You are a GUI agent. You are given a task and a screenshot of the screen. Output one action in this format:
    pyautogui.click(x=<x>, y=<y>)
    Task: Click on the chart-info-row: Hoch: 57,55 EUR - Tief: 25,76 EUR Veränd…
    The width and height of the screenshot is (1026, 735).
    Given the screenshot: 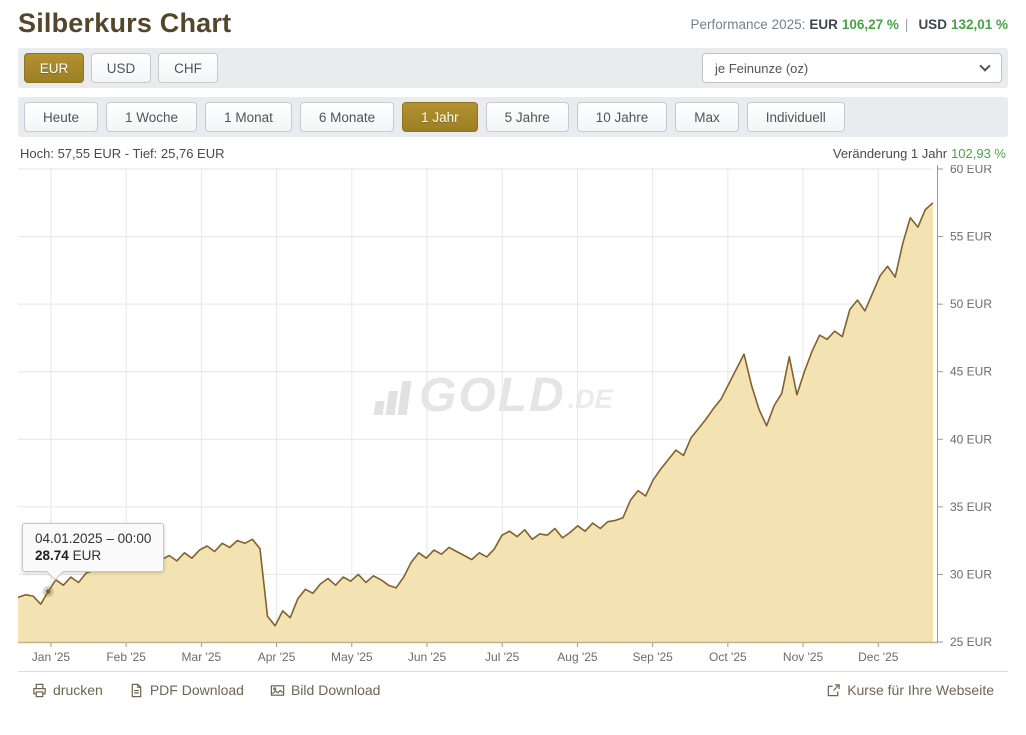 What is the action you would take?
    pyautogui.click(x=513, y=150)
    